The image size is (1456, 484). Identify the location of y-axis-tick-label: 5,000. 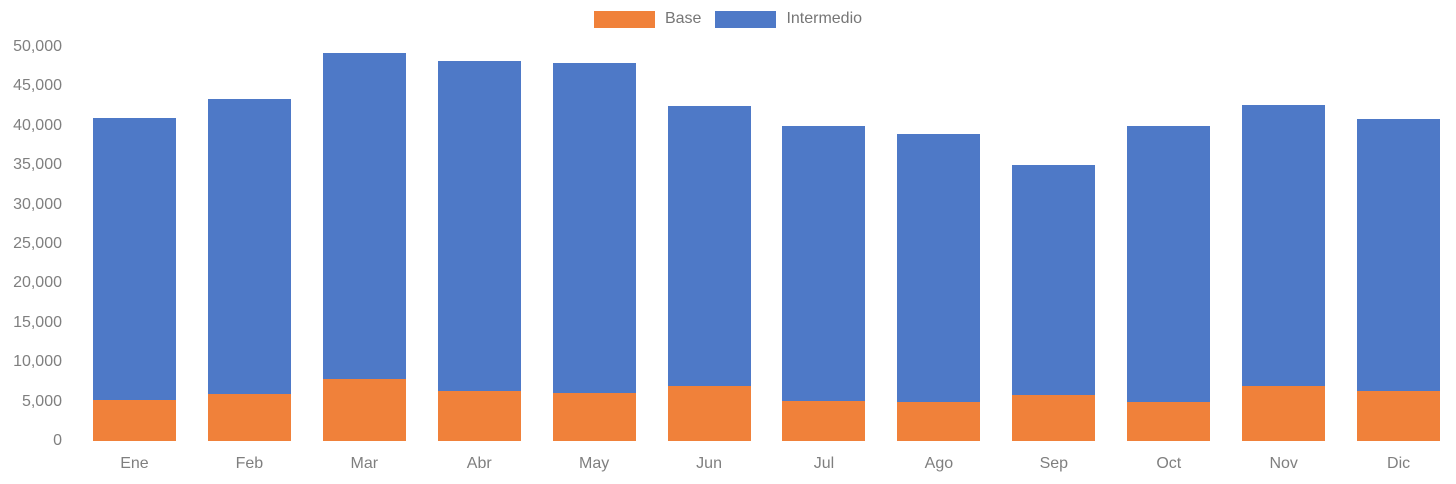
(41, 401).